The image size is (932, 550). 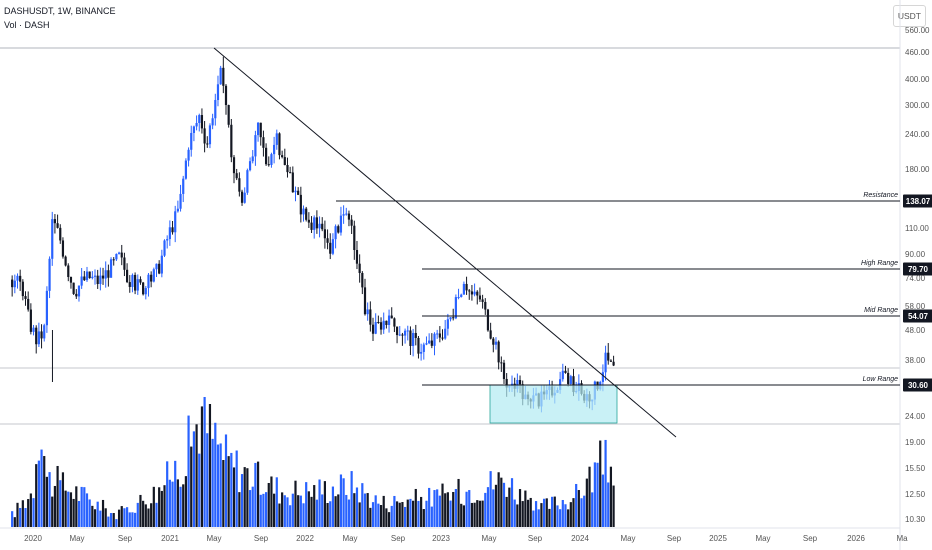 I want to click on x-tick-label: Ma, so click(x=902, y=538).